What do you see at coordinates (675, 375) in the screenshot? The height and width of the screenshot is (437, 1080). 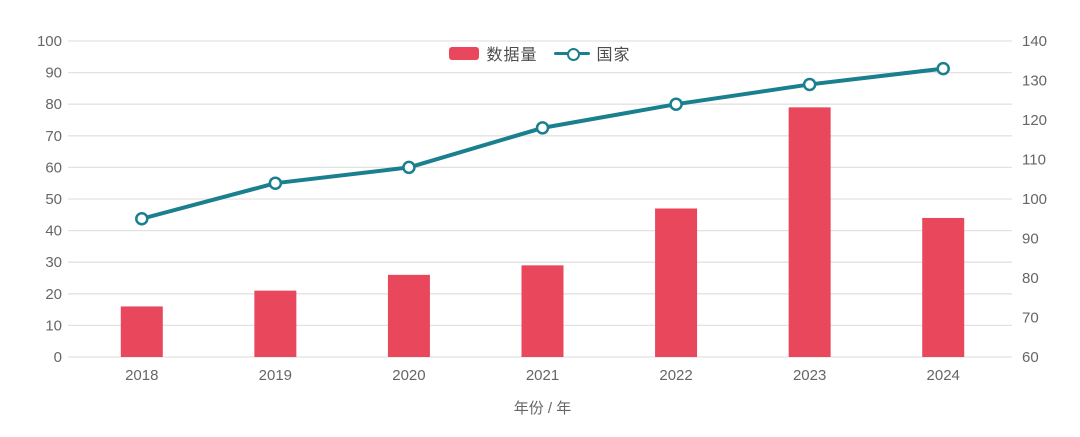 I see `x-tick-label: 2022` at bounding box center [675, 375].